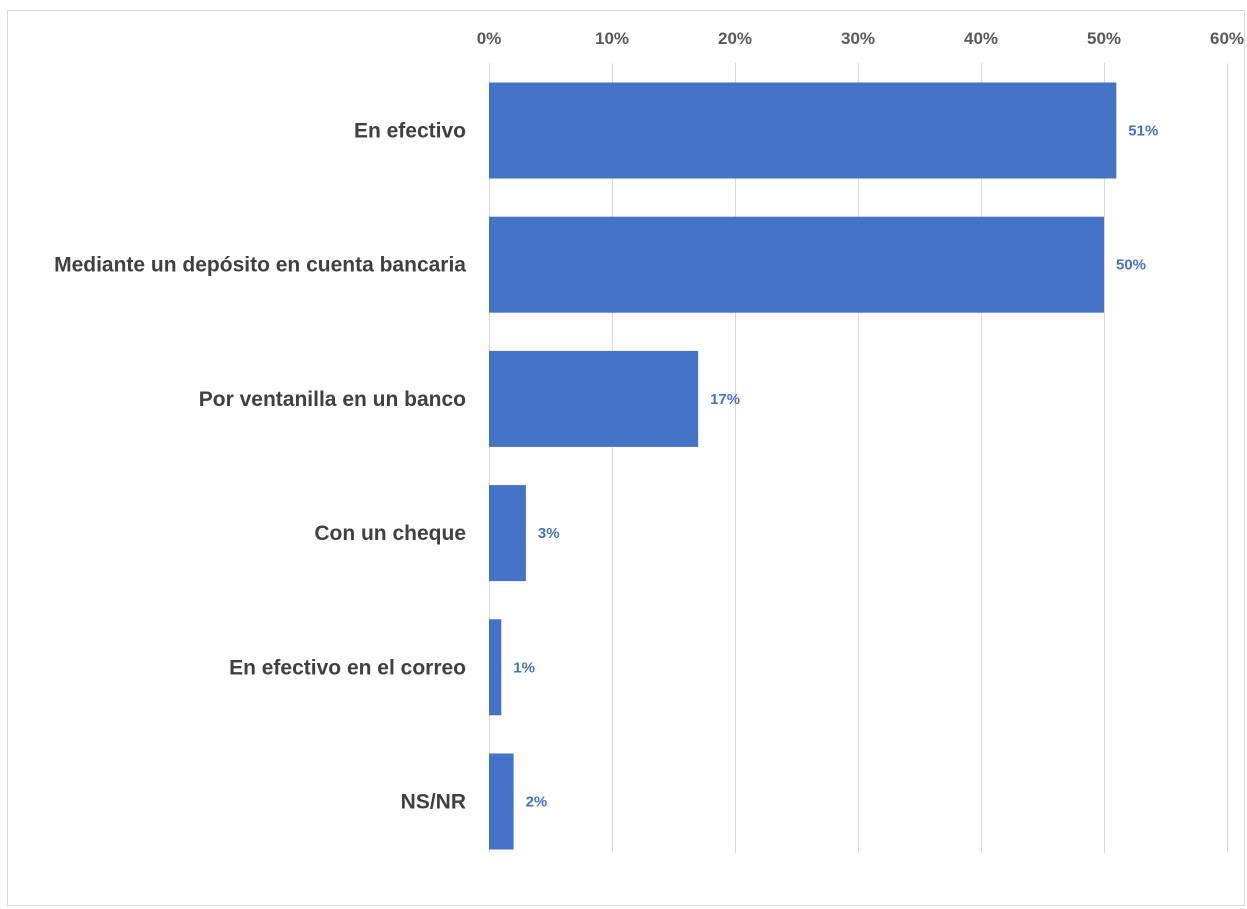  Describe the element at coordinates (1104, 38) in the screenshot. I see `x-tick-label: 50%` at that location.